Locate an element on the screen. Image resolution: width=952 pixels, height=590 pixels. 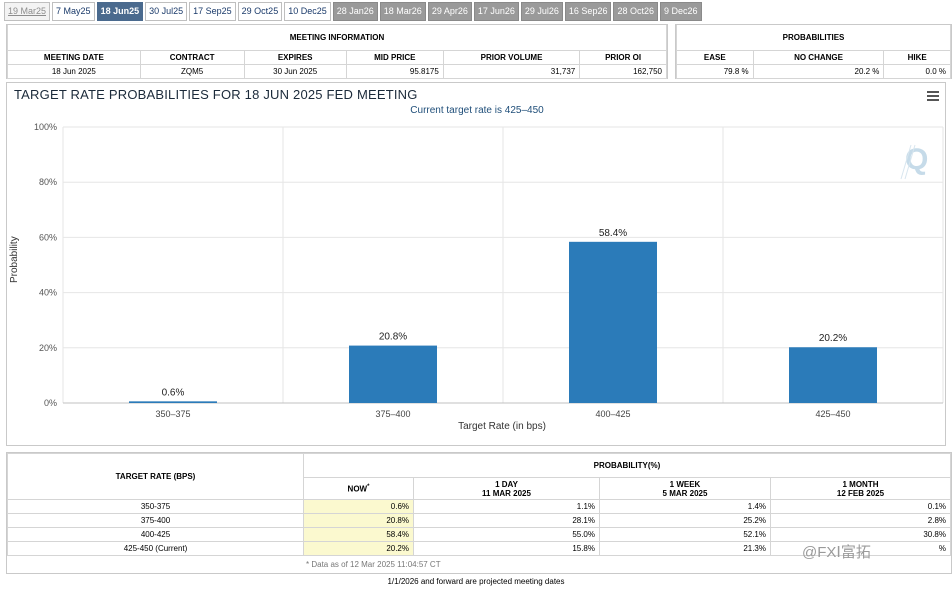
rate-cell: 400-425 is located at coordinates (155, 534).